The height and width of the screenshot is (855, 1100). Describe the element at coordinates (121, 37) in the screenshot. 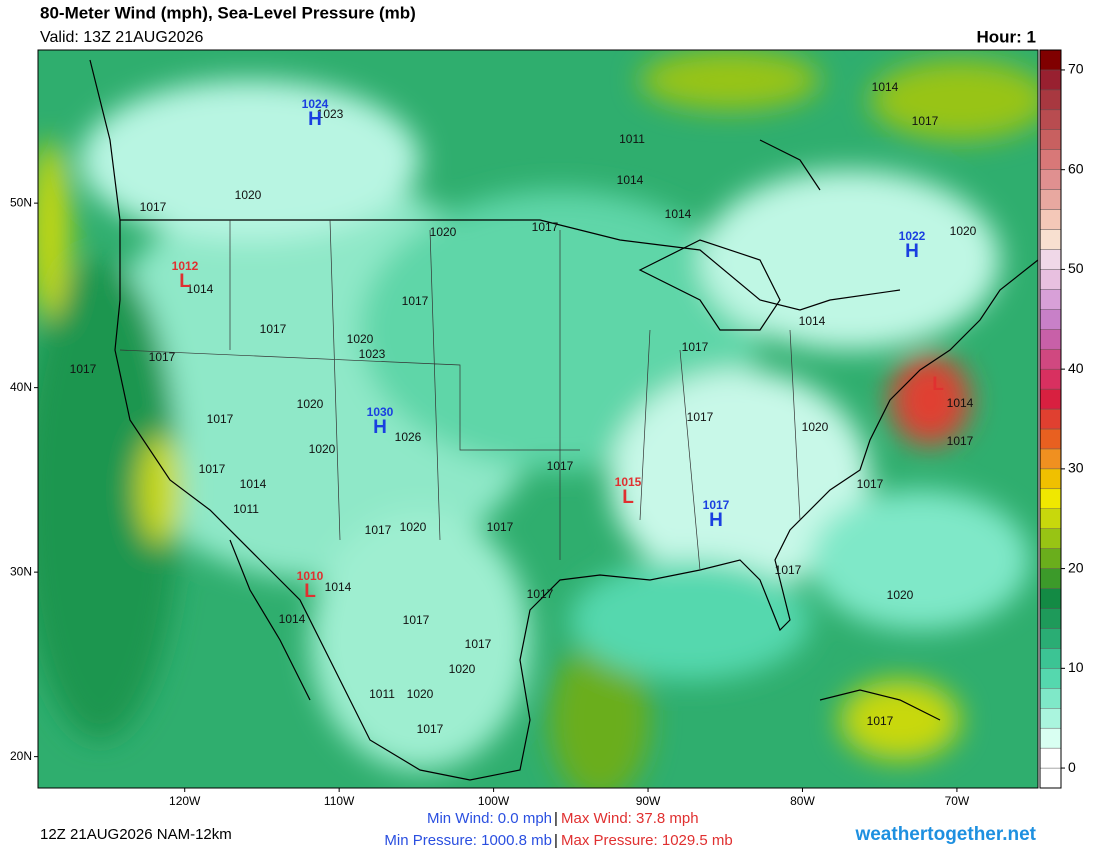

I see `valid-time: Valid: 13Z 21AUG2026` at that location.